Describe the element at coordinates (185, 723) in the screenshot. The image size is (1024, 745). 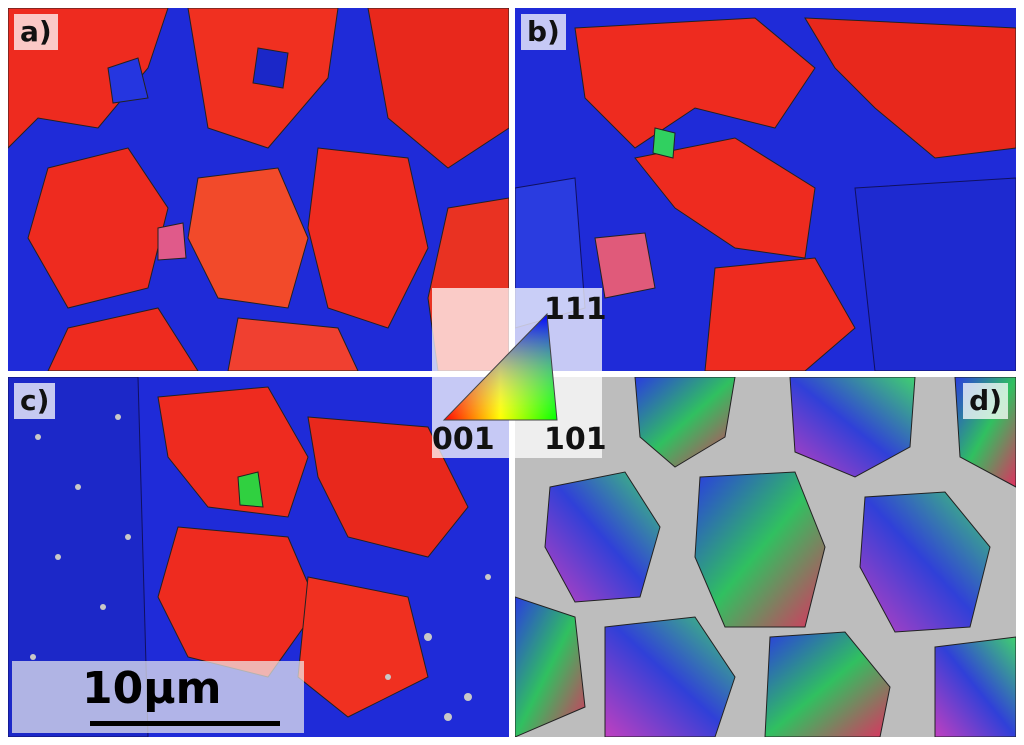
I see `scale-bar-line` at that location.